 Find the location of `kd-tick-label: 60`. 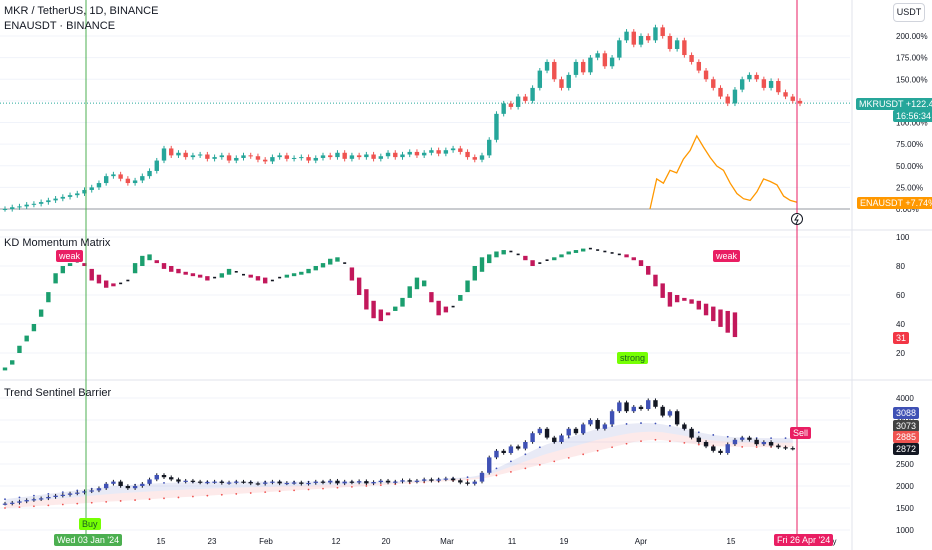

kd-tick-label: 60 is located at coordinates (900, 295).